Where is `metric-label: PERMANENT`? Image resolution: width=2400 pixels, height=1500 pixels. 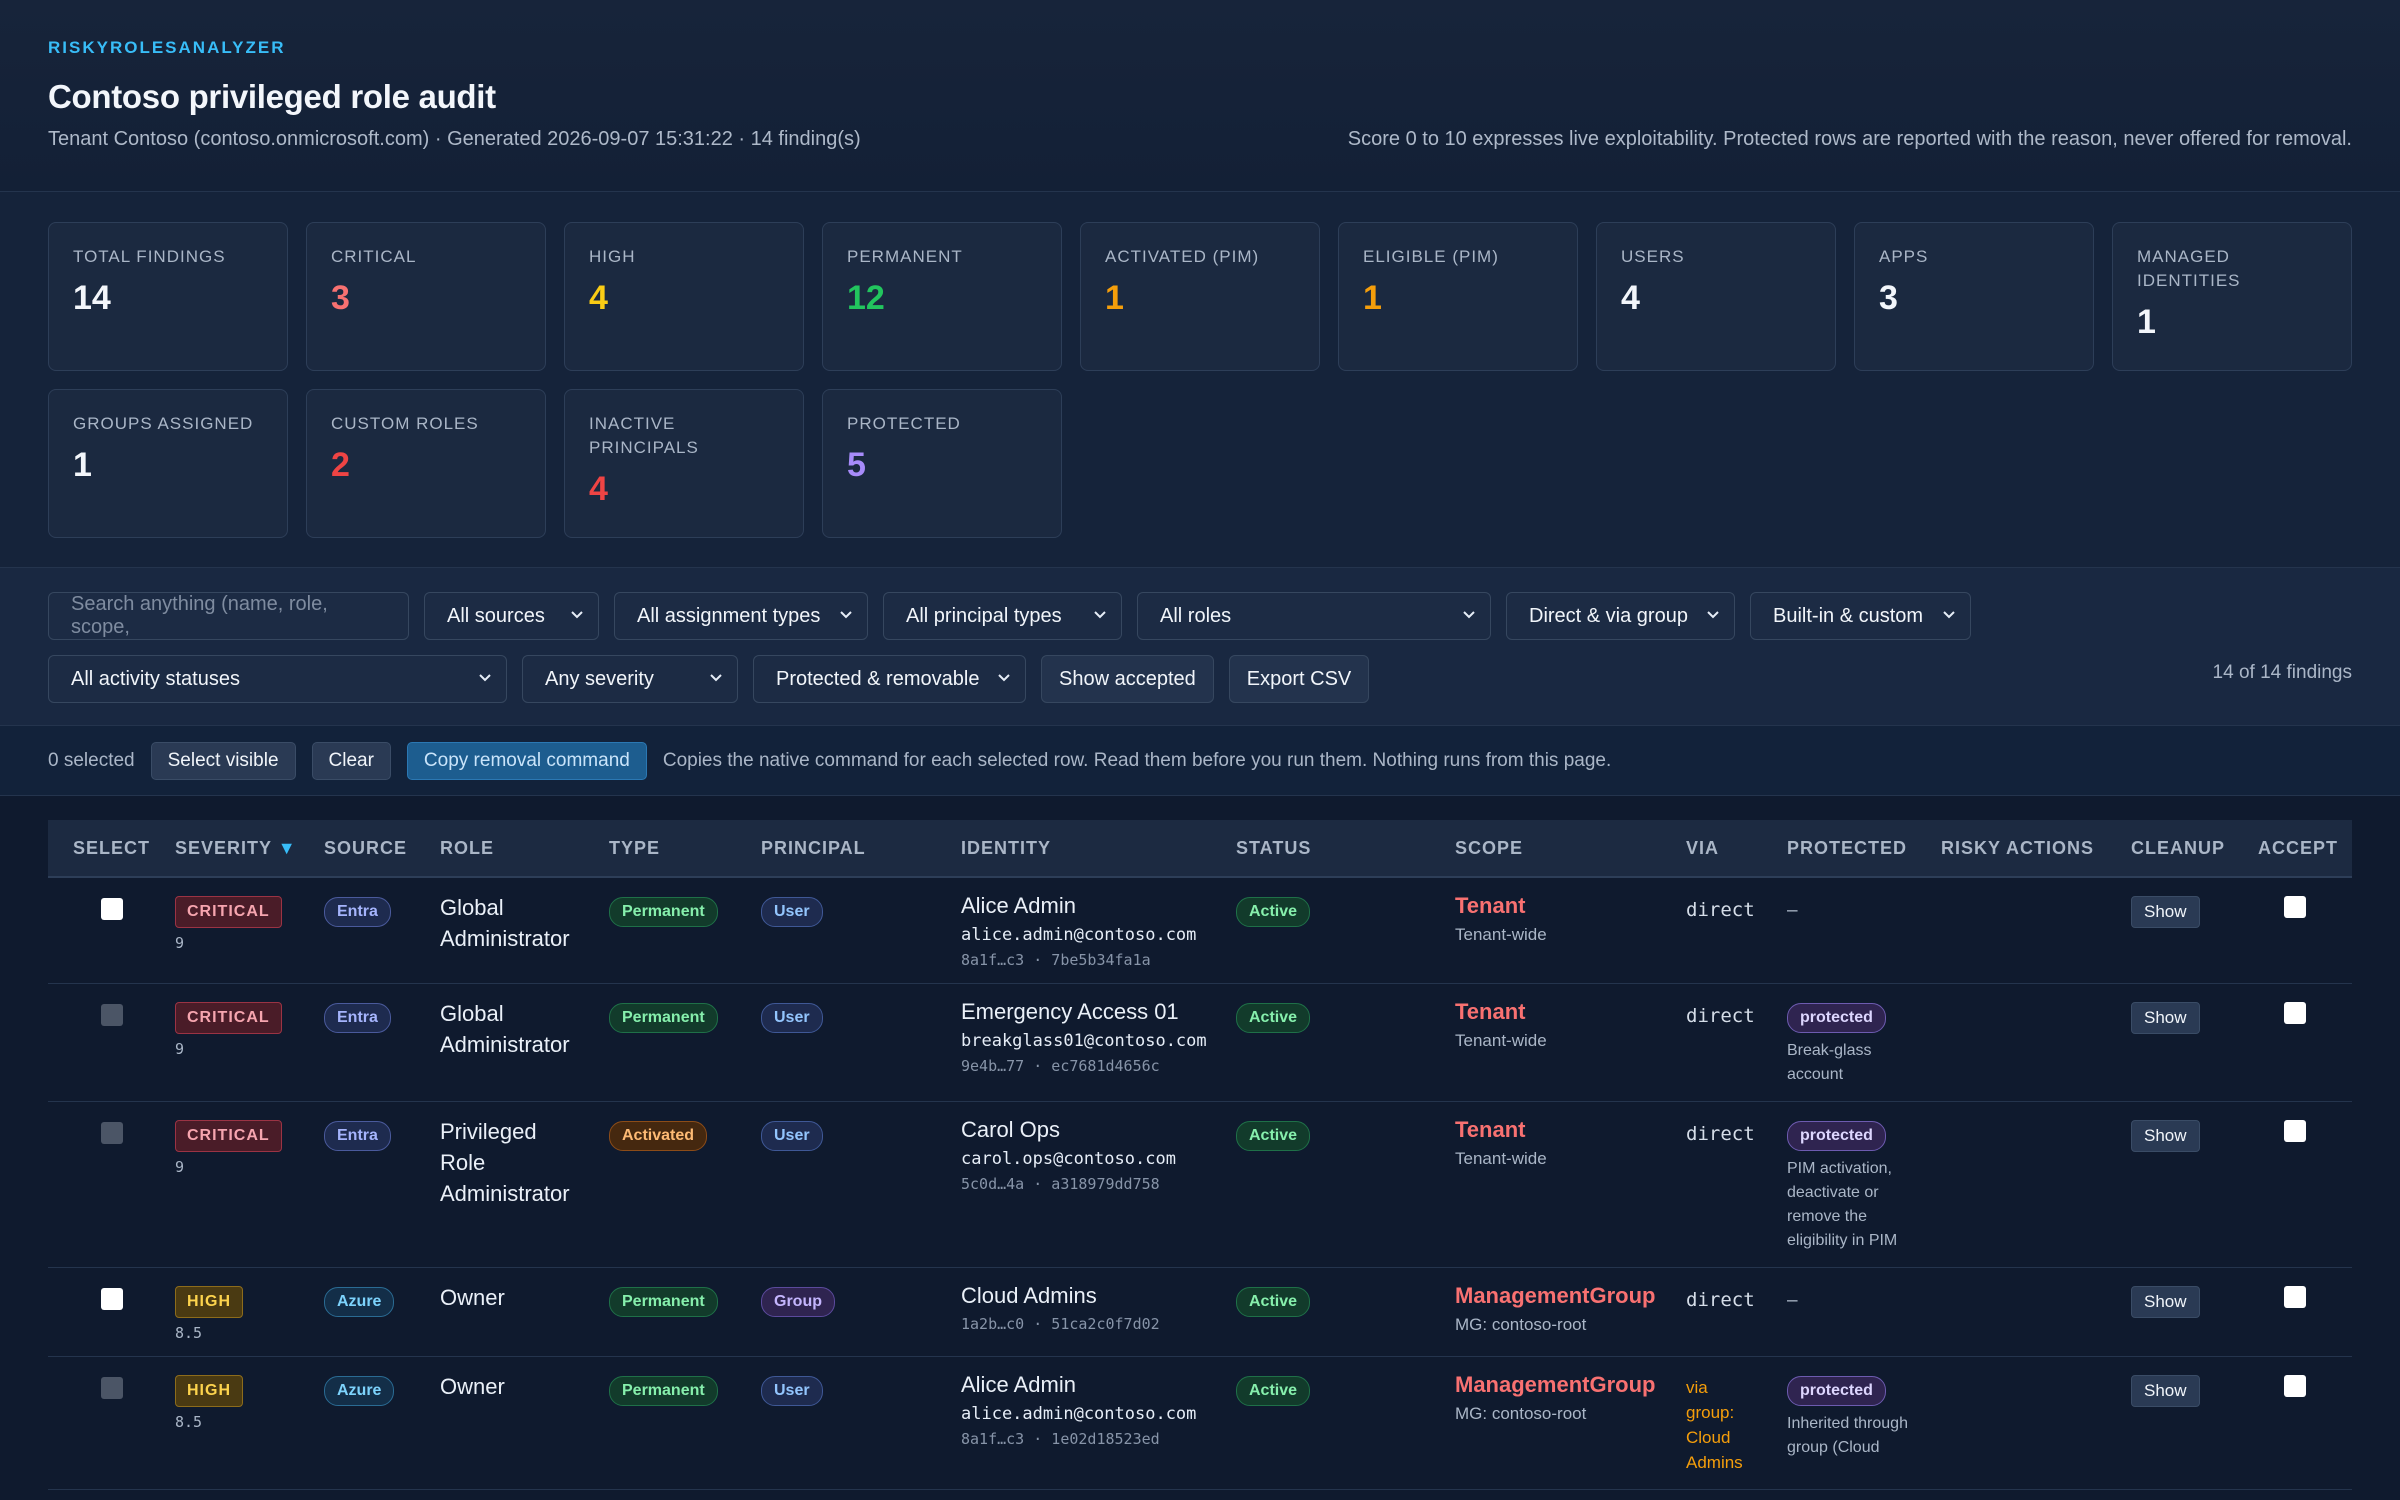 metric-label: PERMANENT is located at coordinates (905, 256).